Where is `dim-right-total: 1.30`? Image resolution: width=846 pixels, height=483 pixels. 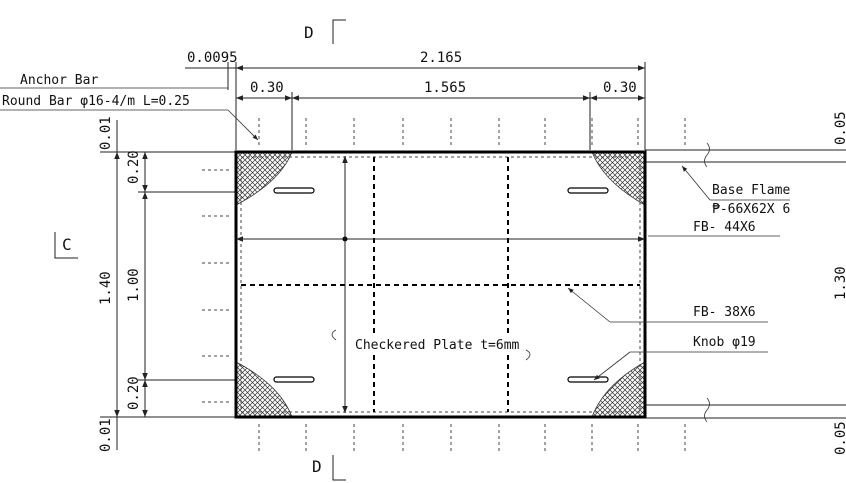 dim-right-total: 1.30 is located at coordinates (839, 283).